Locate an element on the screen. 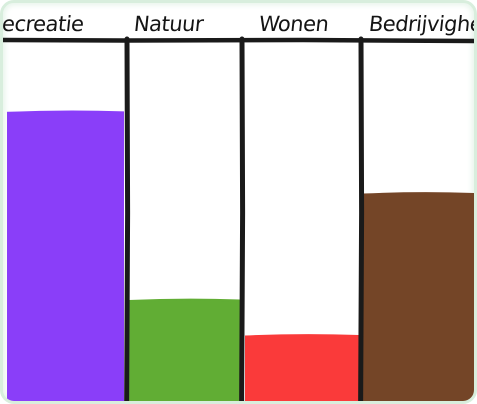 This screenshot has width=477, height=404. bar-top-edge-bedrijvigheid is located at coordinates (418, 194).